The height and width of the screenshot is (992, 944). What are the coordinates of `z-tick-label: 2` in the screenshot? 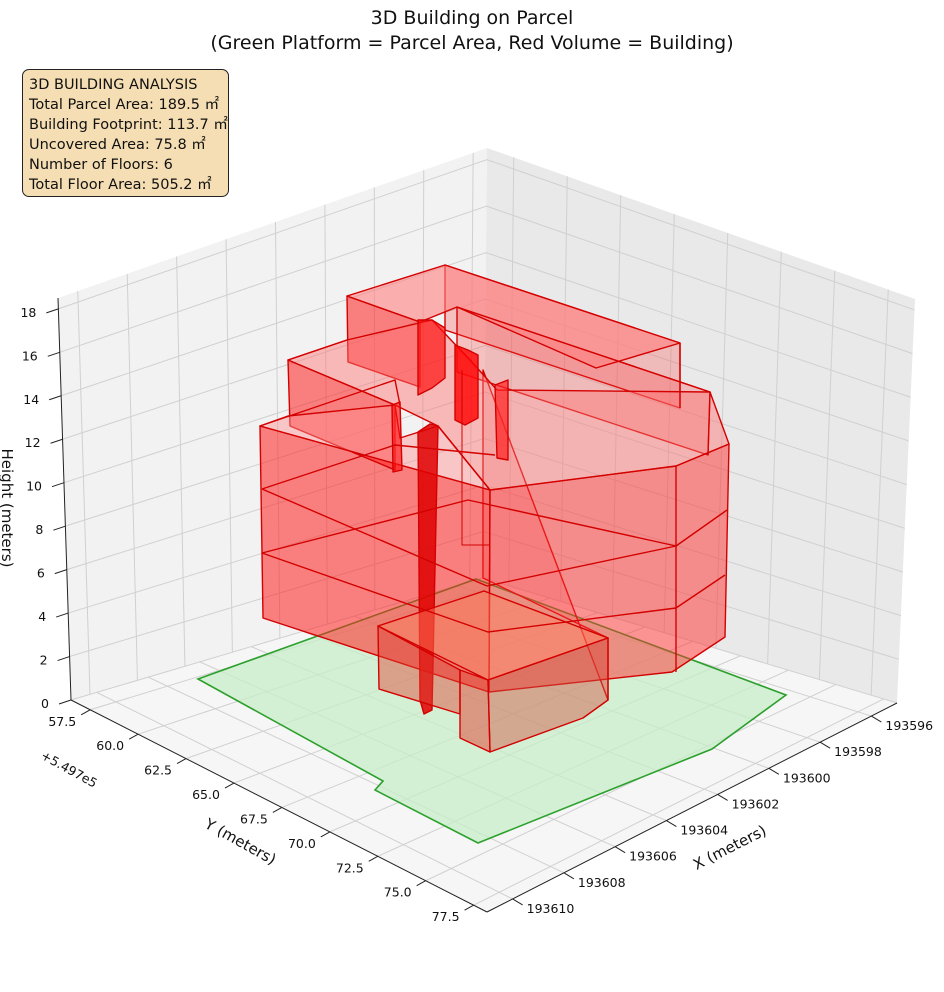 It's located at (44, 660).